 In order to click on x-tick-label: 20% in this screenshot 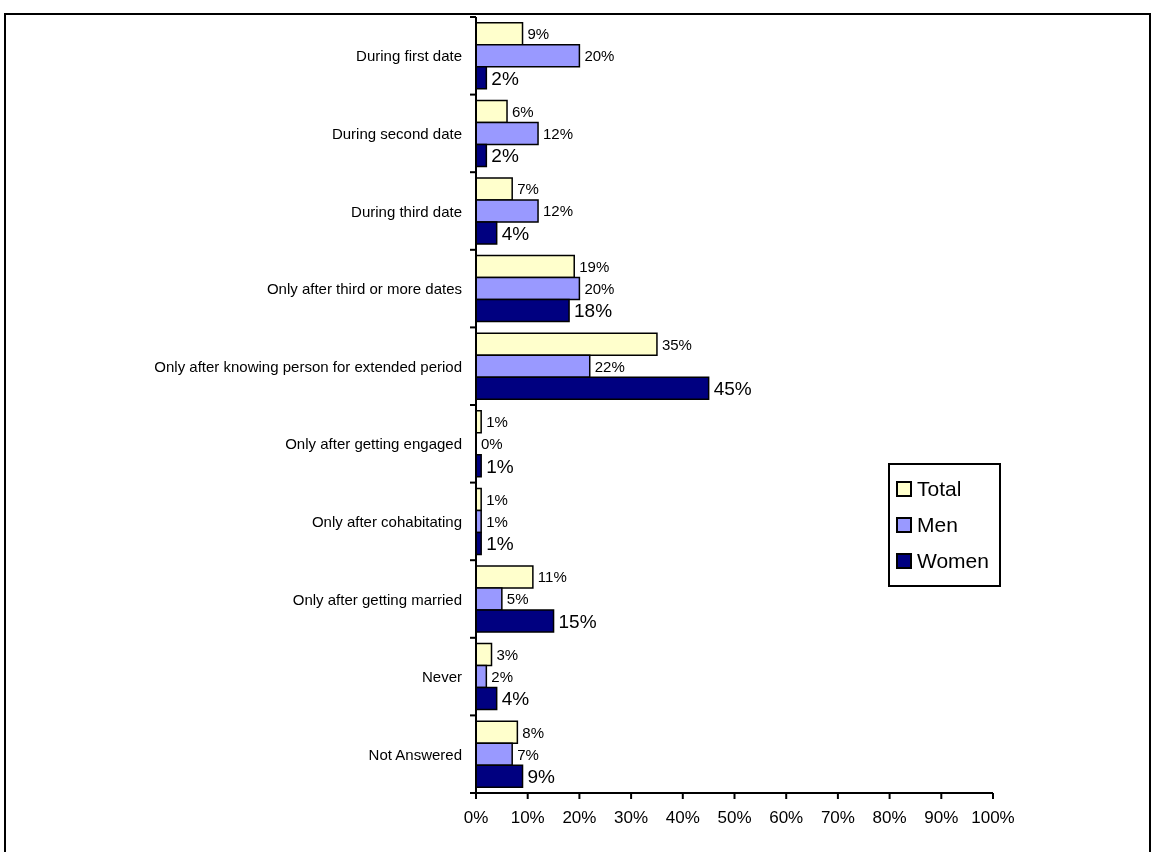, I will do `click(579, 818)`.